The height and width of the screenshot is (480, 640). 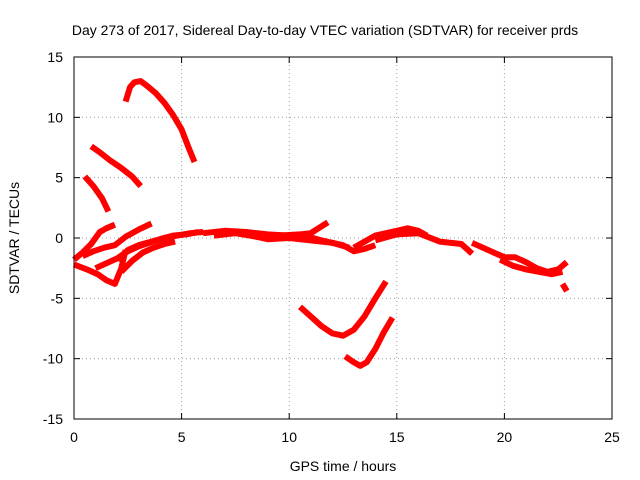 What do you see at coordinates (289, 437) in the screenshot?
I see `x-tick-label: 10` at bounding box center [289, 437].